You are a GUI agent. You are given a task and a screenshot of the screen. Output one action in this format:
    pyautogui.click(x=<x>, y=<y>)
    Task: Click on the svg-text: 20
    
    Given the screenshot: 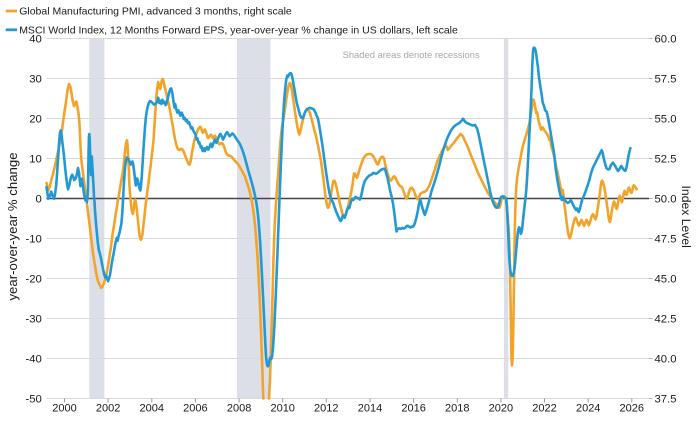 What is the action you would take?
    pyautogui.click(x=35, y=120)
    